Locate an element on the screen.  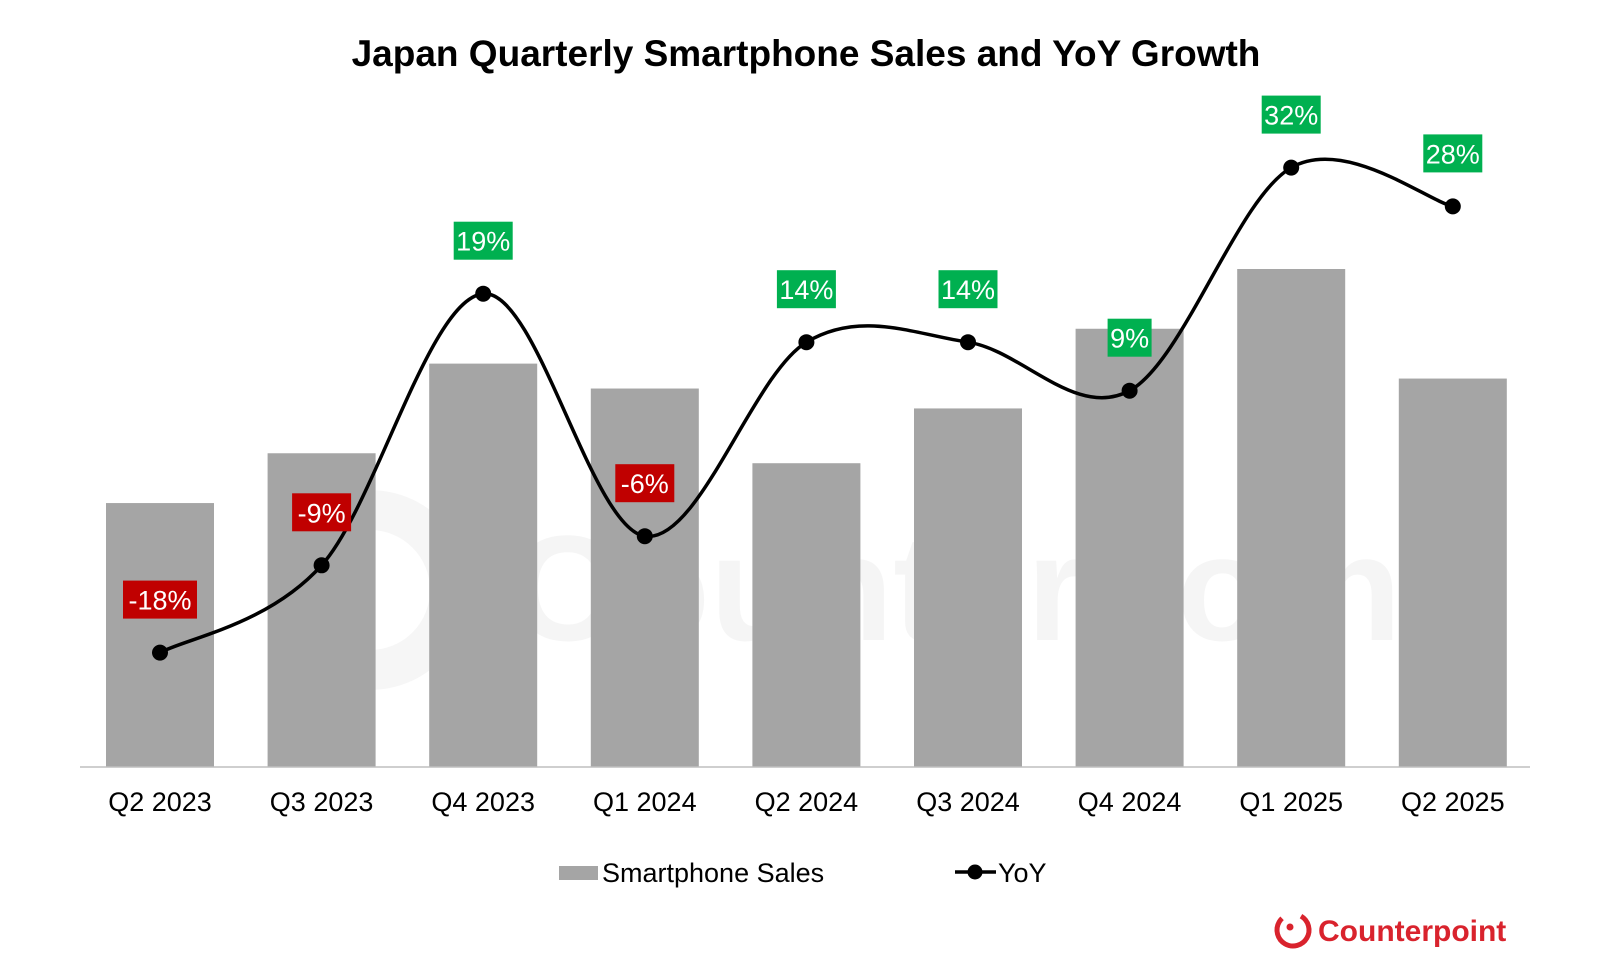
yoy-label-text: -9% is located at coordinates (322, 513).